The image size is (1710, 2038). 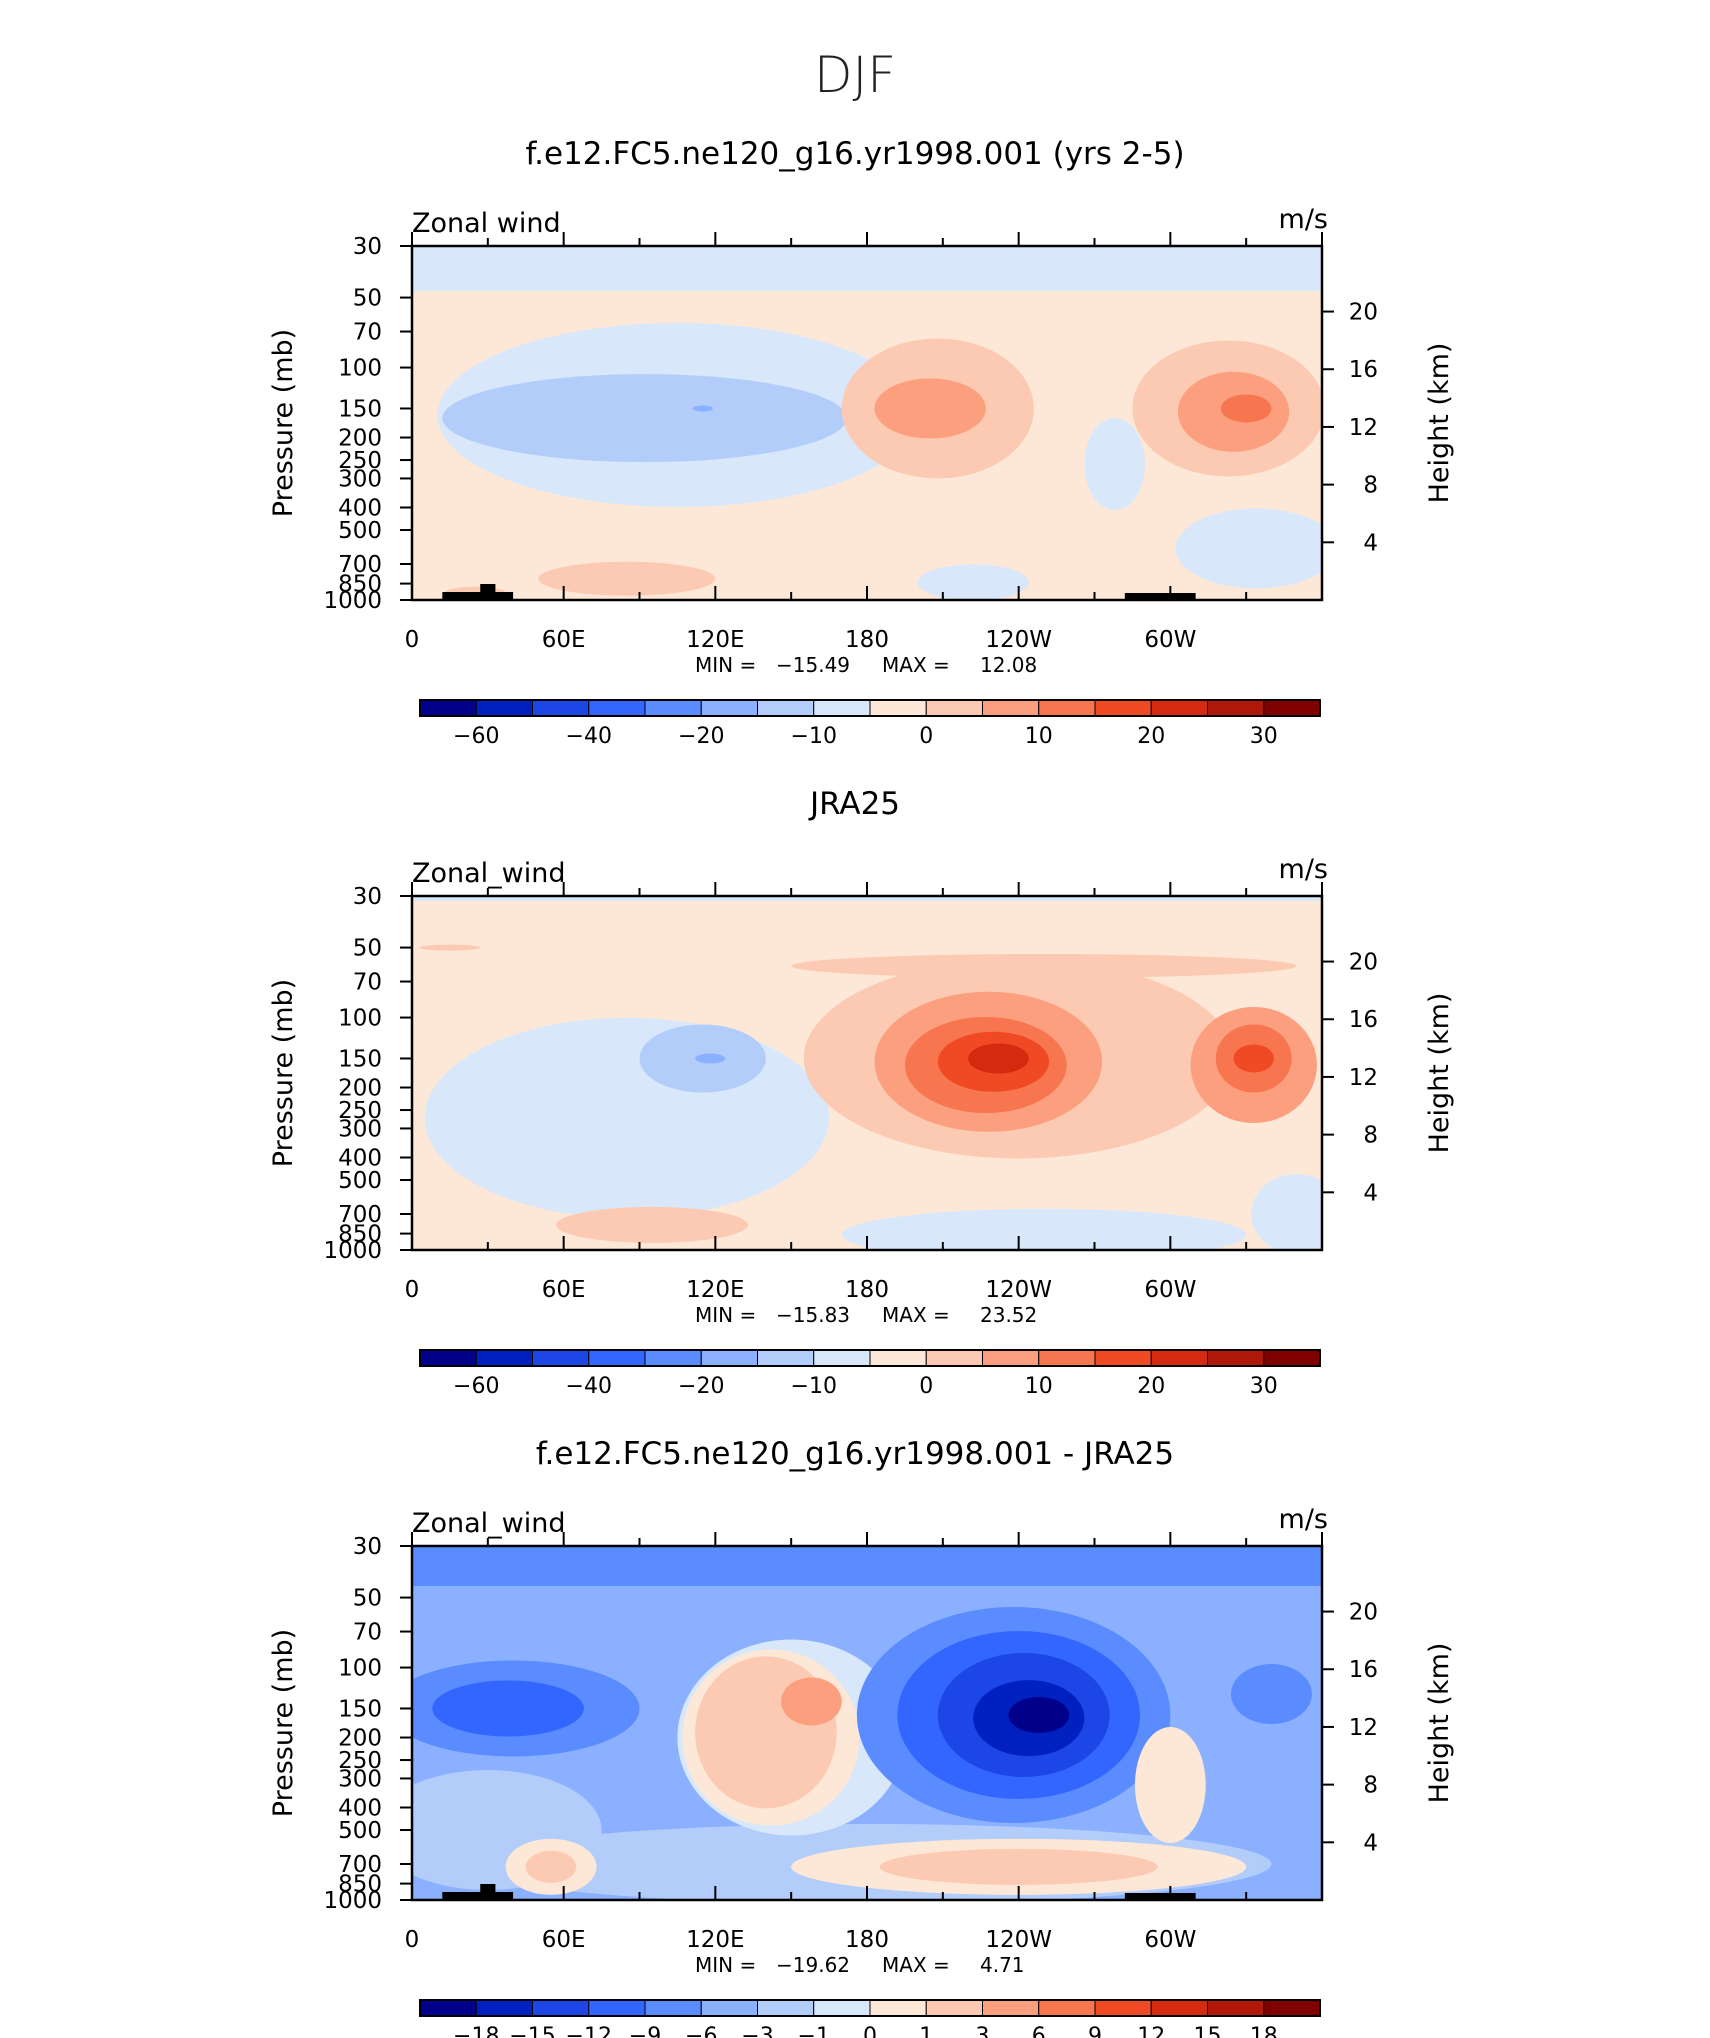 What do you see at coordinates (855, 1454) in the screenshot?
I see `panel-title: f.e12.FC5.ne120_g16.yr1998.001 - JRA25` at bounding box center [855, 1454].